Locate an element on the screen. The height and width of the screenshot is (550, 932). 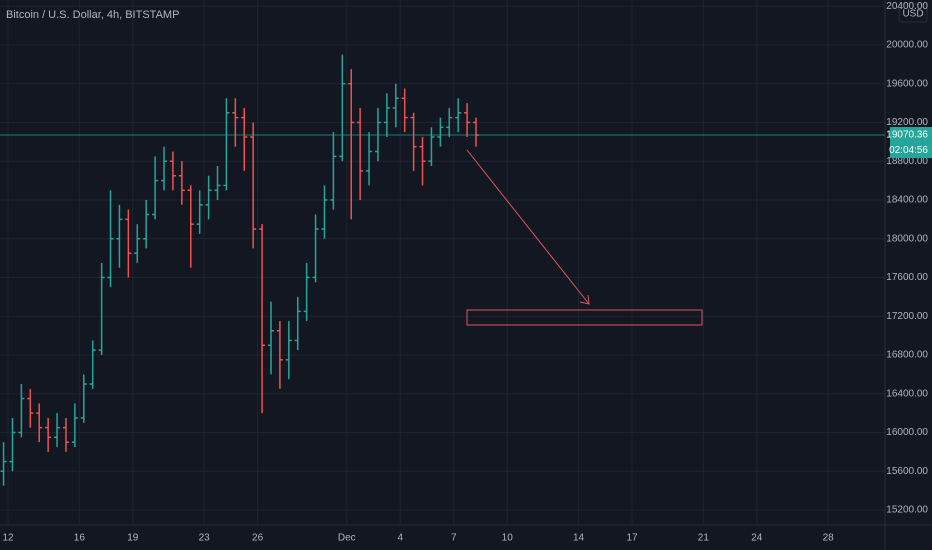
last-price-box is located at coordinates (911, 135).